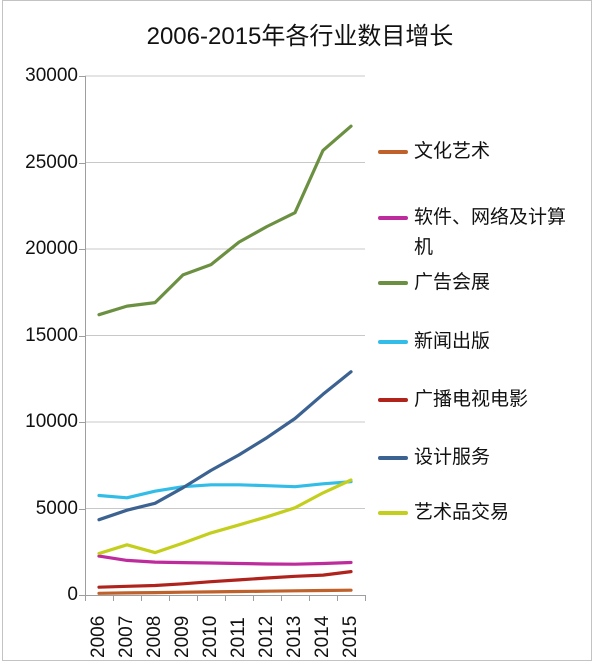 The width and height of the screenshot is (600, 666). I want to click on y-axis-label: 20000, so click(51, 248).